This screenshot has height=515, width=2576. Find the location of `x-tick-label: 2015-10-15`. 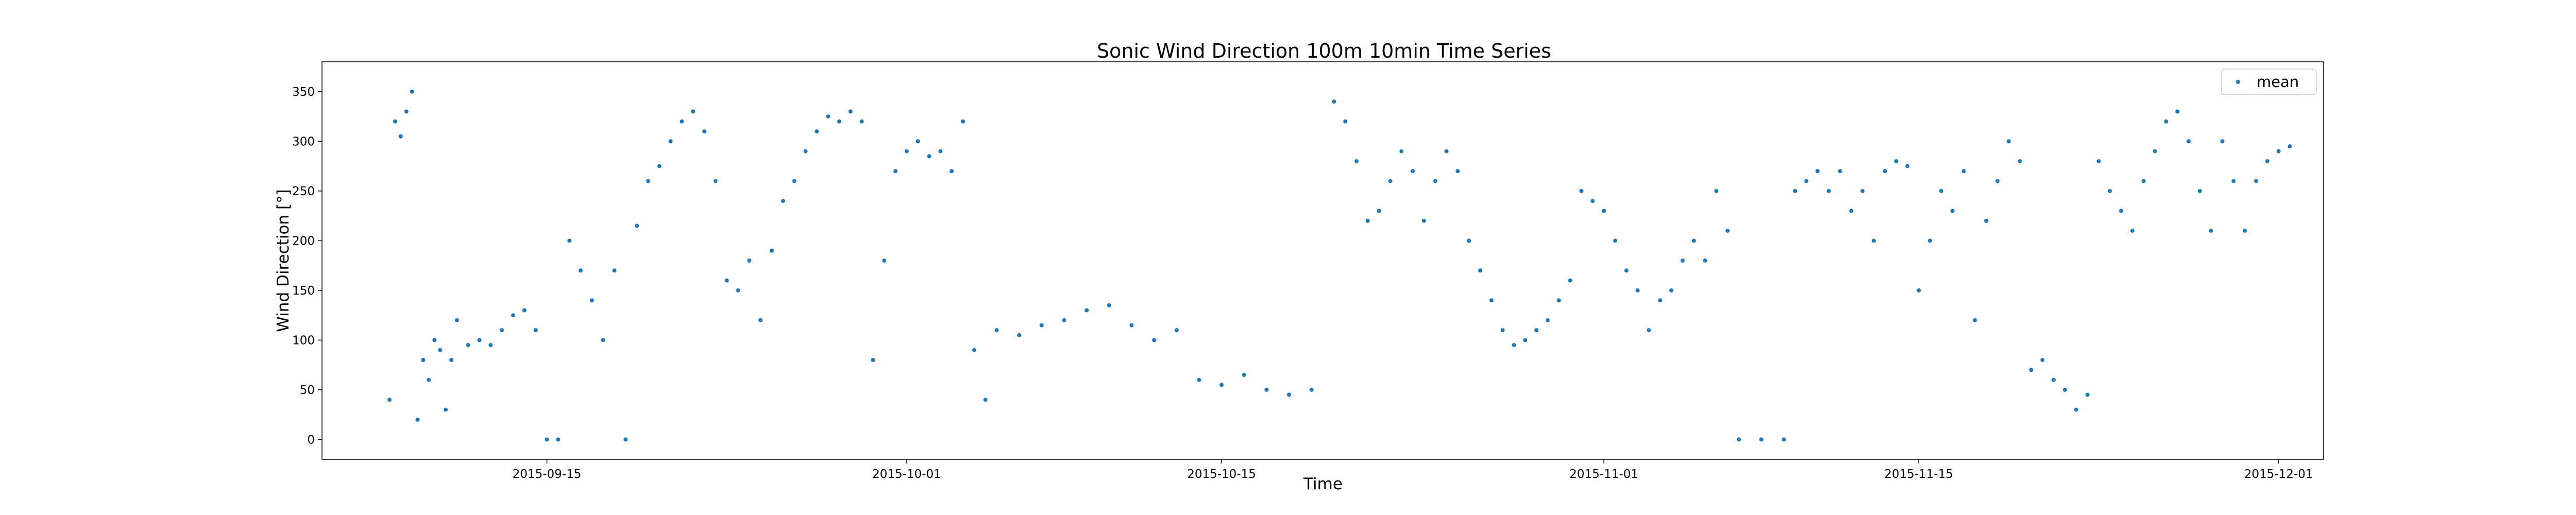

x-tick-label: 2015-10-15 is located at coordinates (1221, 475).